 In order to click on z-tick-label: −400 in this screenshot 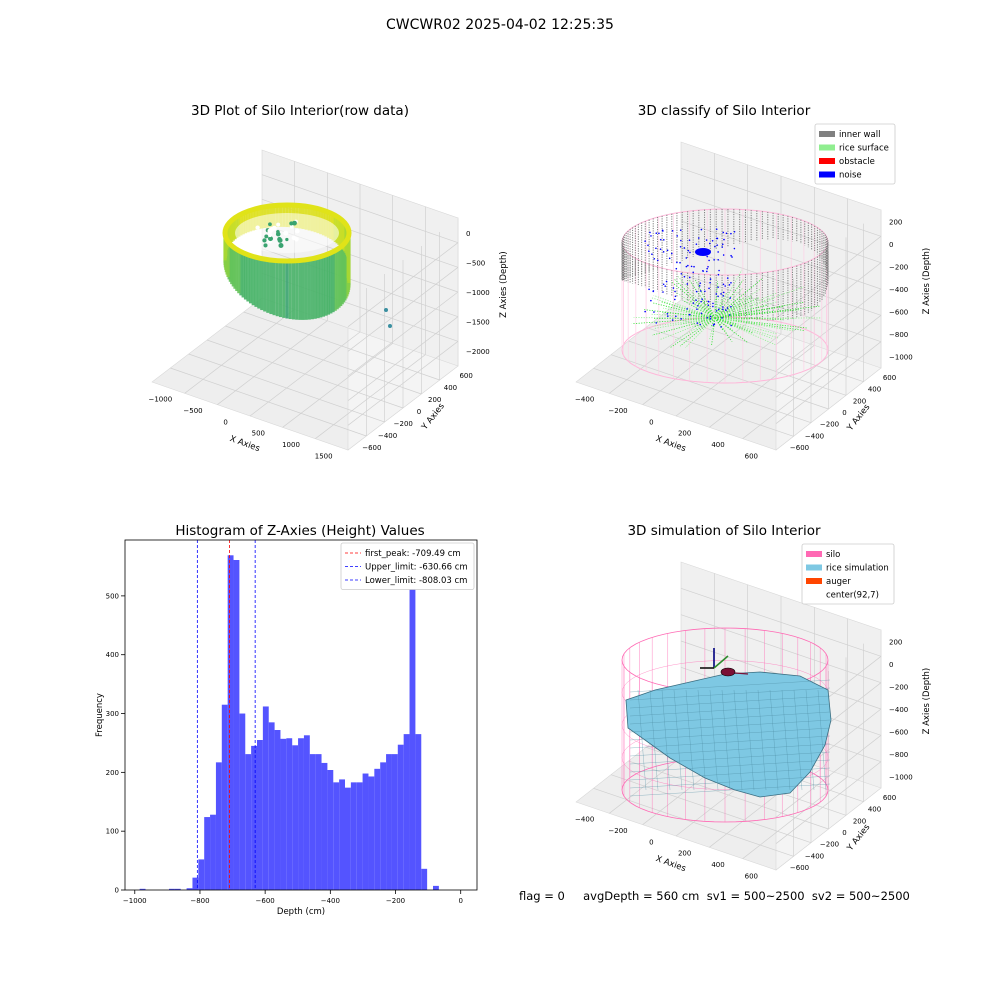, I will do `click(898, 710)`.